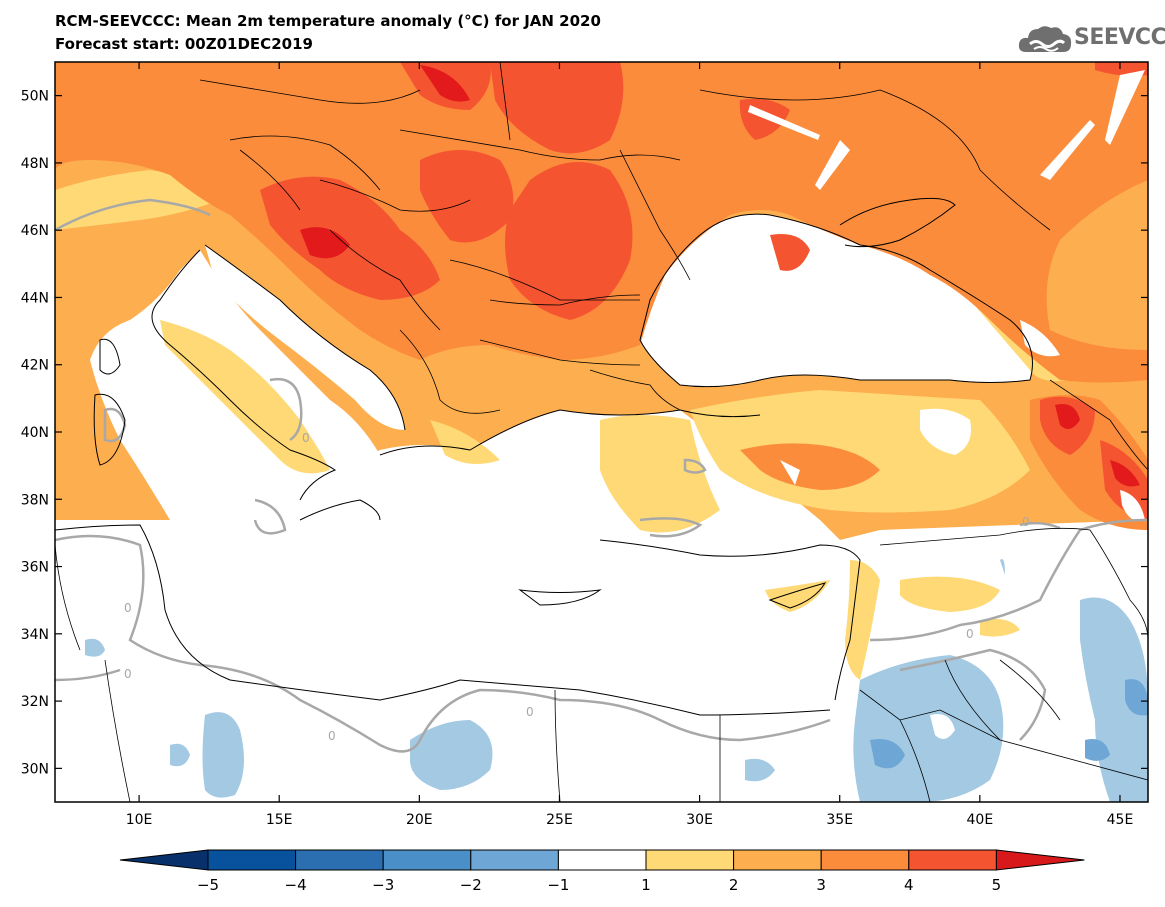 Image resolution: width=1165 pixels, height=907 pixels. What do you see at coordinates (35, 635) in the screenshot?
I see `lat-tick-label: 34N` at bounding box center [35, 635].